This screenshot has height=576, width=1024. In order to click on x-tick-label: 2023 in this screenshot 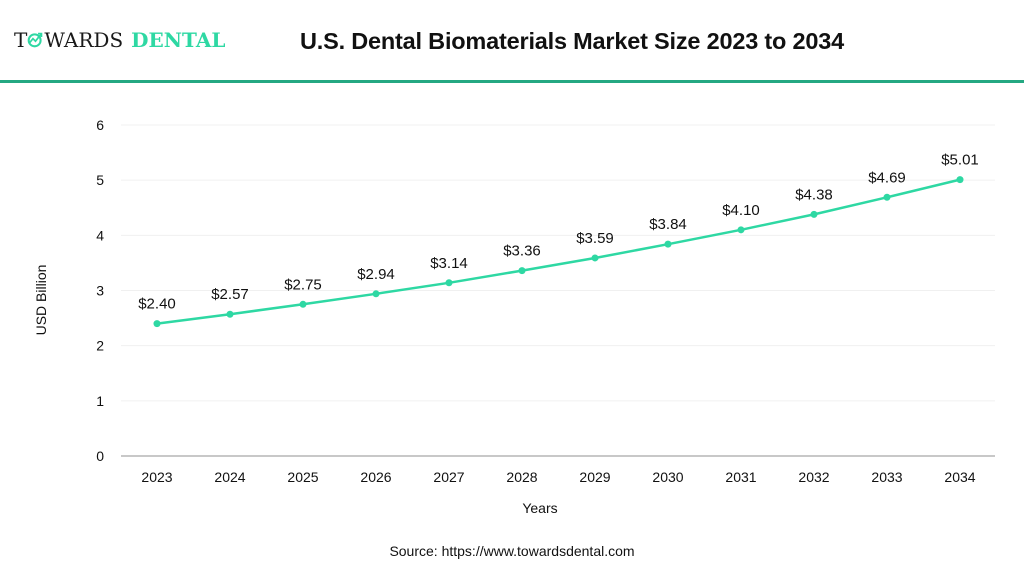, I will do `click(156, 477)`.